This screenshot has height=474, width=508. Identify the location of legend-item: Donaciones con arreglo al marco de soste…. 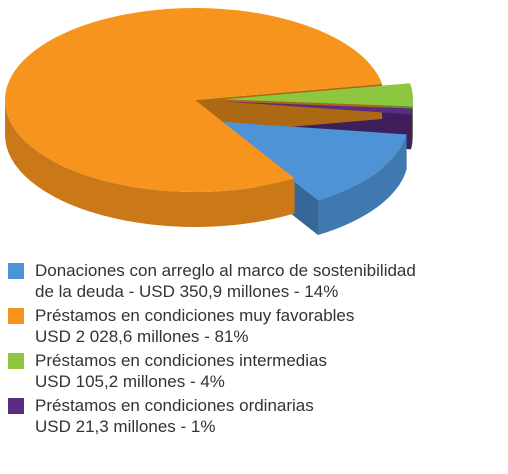
(258, 281).